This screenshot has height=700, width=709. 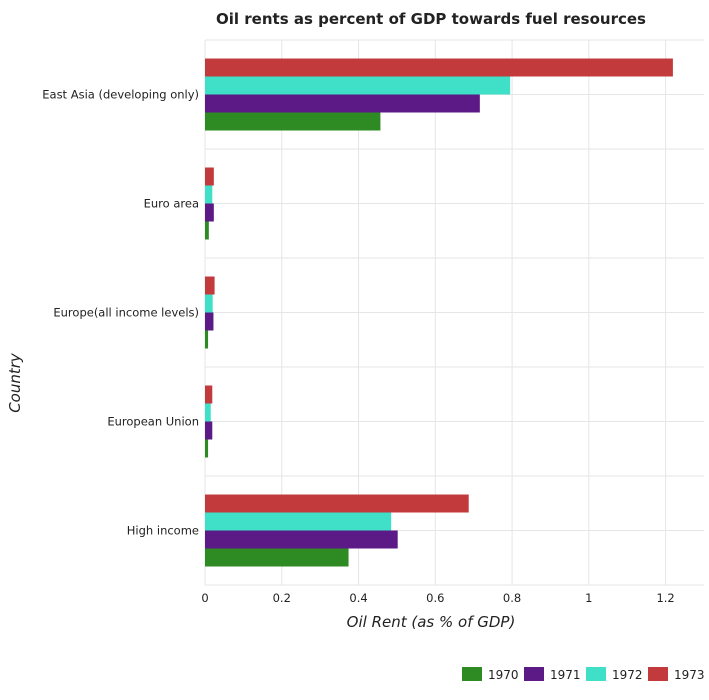 I want to click on legend-swatch-1970, so click(x=472, y=674).